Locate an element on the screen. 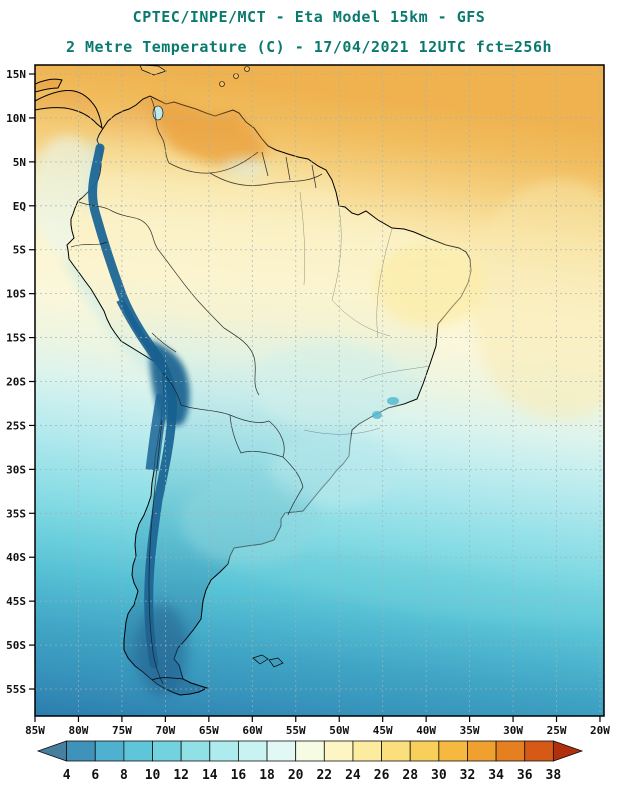 The image size is (618, 800). central-america-landmass is located at coordinates (69, 110).